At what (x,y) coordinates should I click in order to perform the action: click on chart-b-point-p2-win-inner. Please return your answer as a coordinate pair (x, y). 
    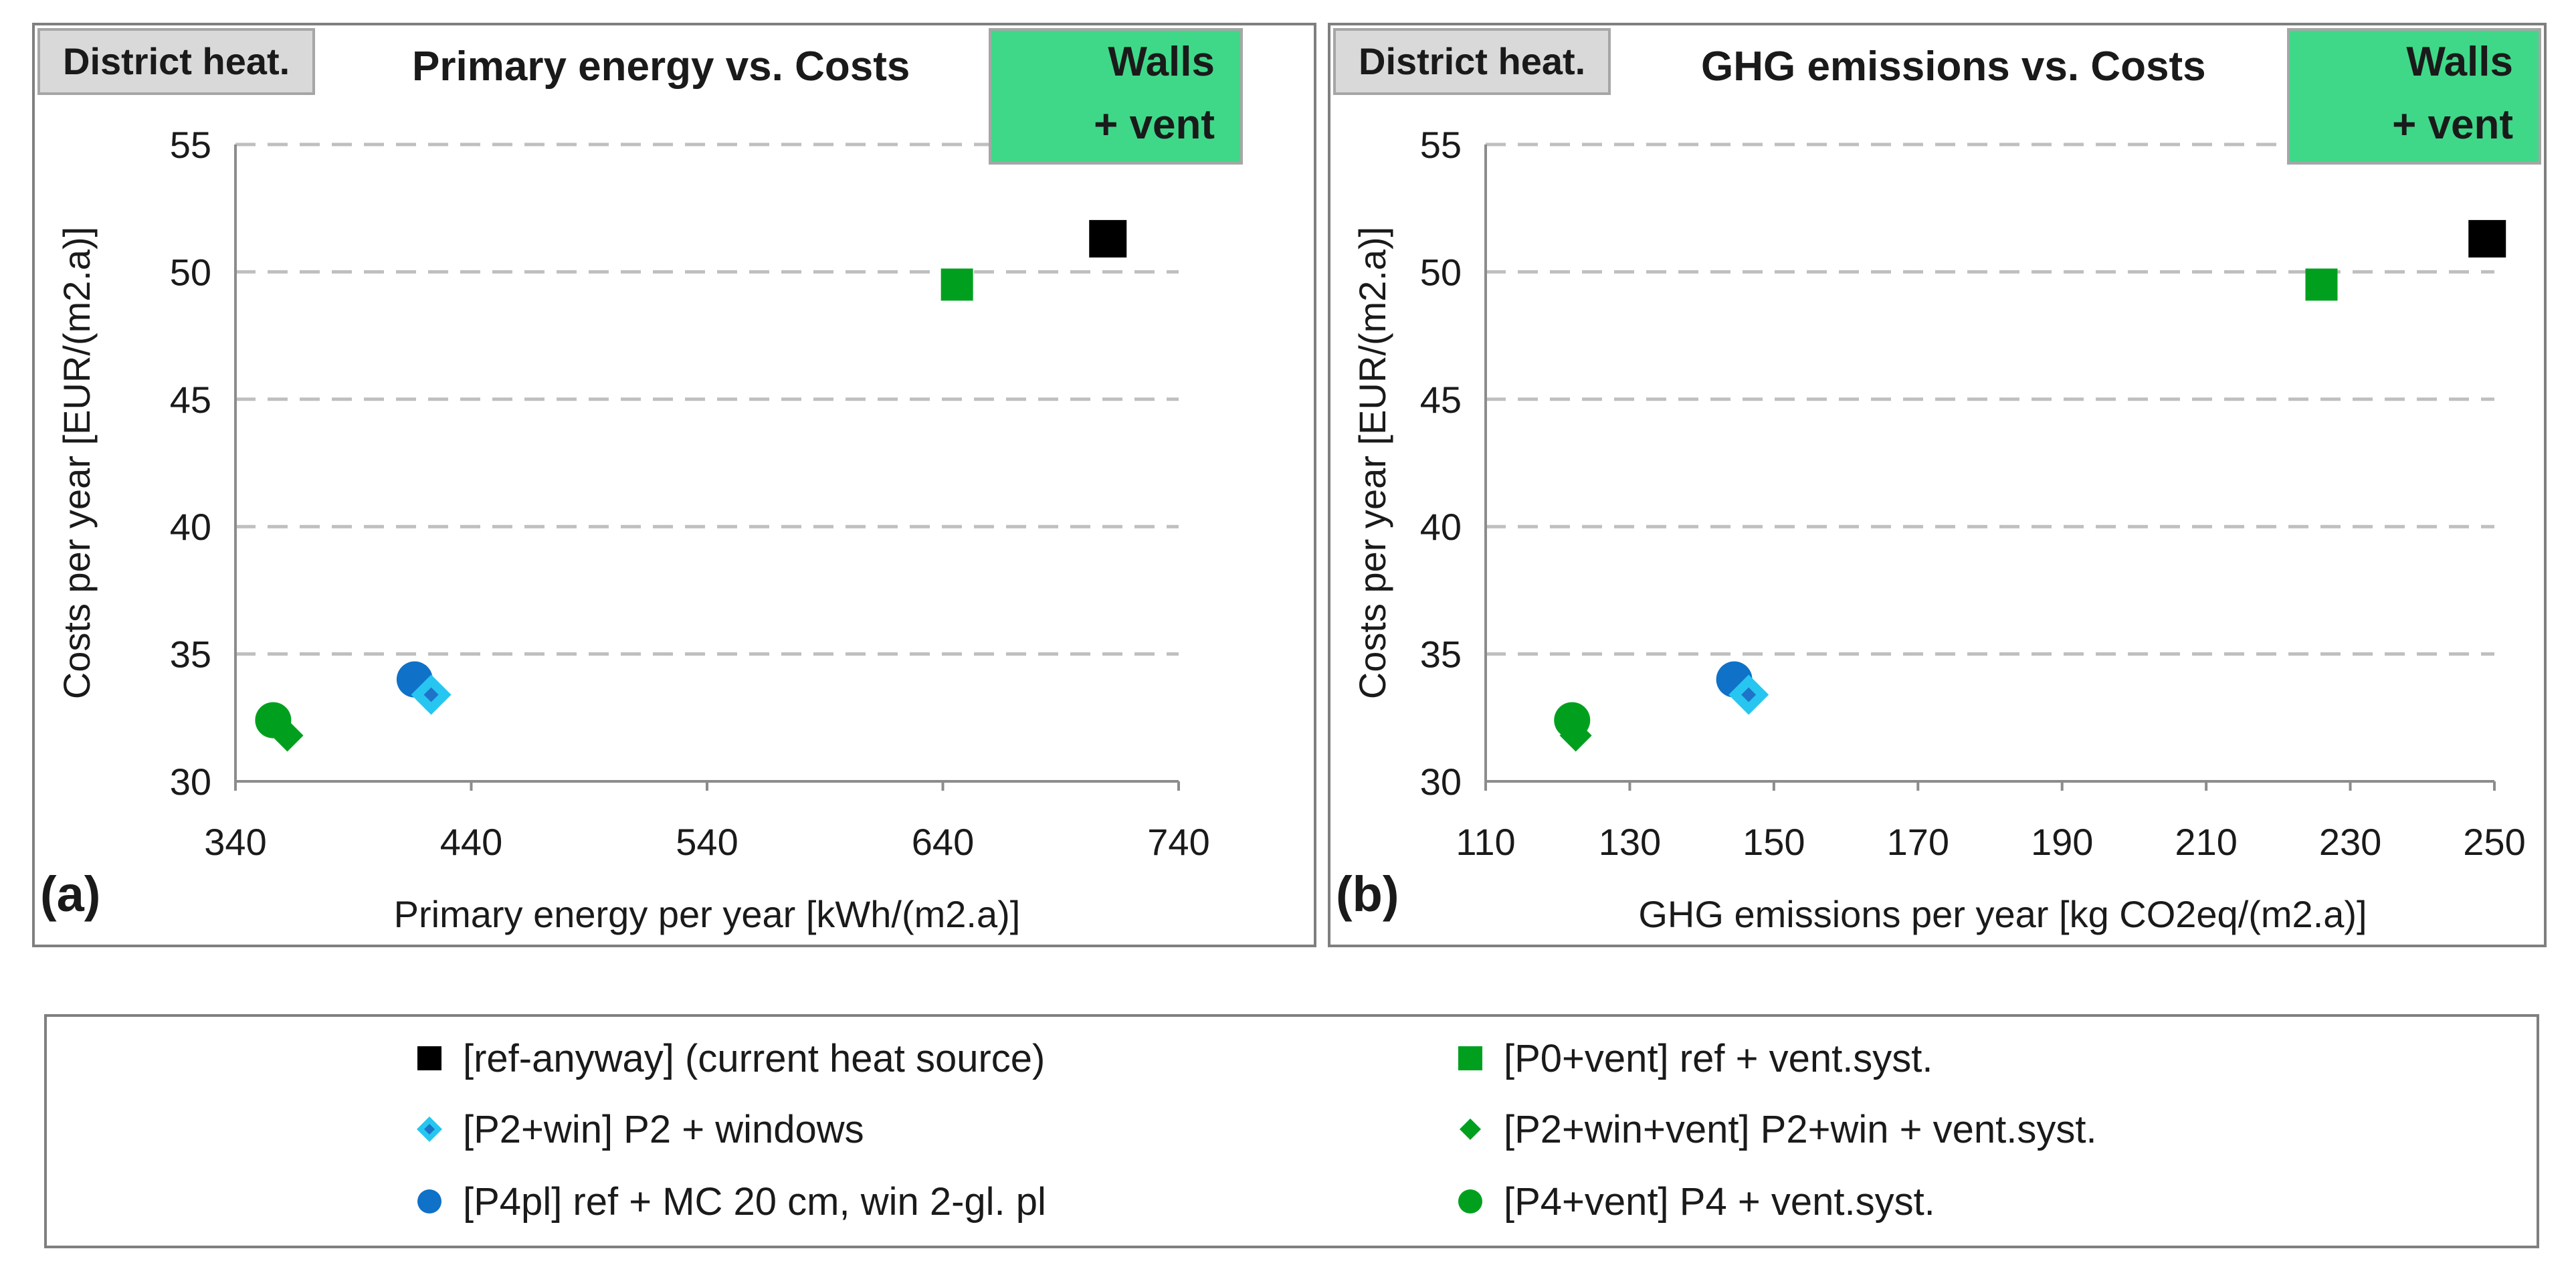
    Looking at the image, I should click on (1749, 694).